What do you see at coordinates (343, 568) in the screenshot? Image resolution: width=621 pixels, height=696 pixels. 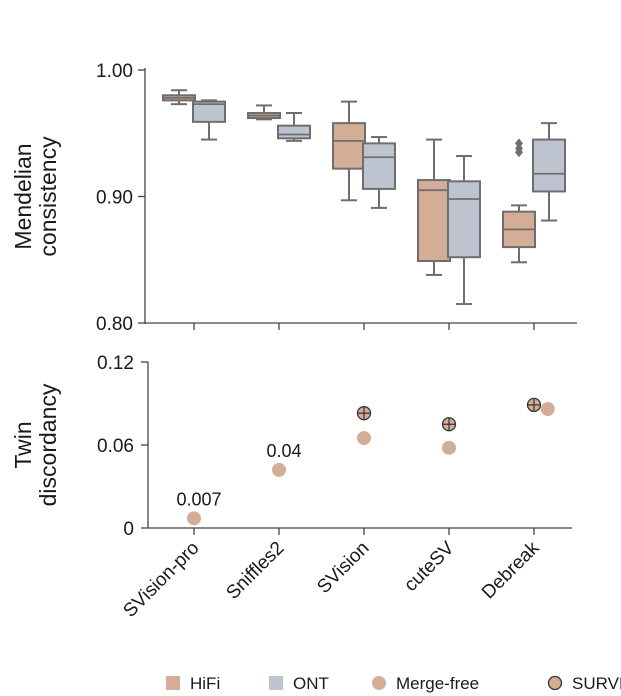 I see `category-label-svision: SVision` at bounding box center [343, 568].